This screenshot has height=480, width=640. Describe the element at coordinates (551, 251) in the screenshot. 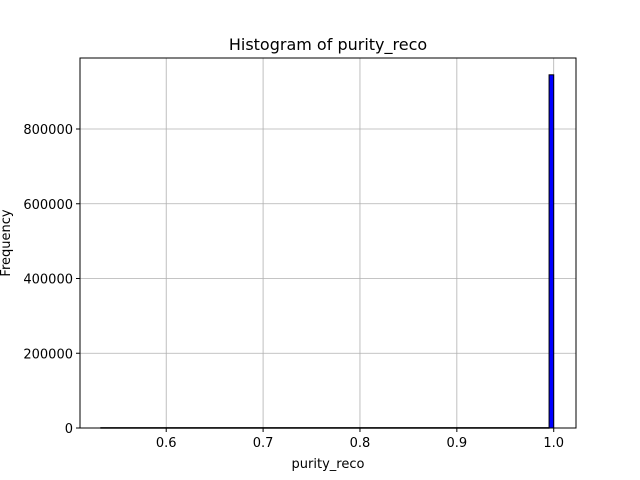

I see `histogram-bar` at that location.